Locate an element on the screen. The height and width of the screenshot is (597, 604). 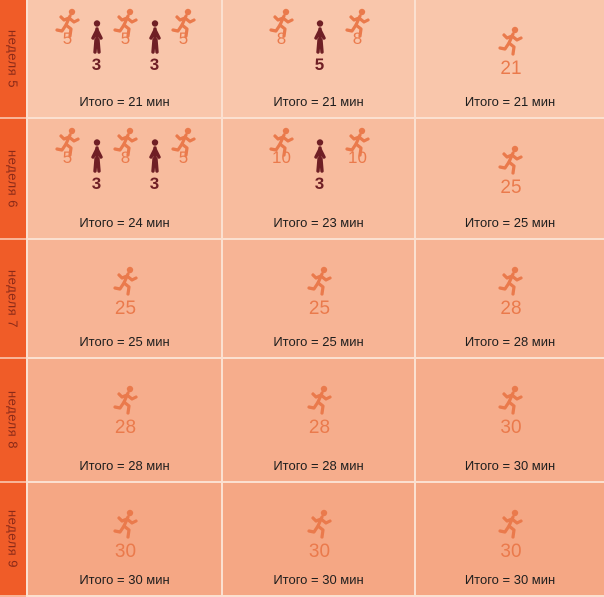
run-minutes: 21 is located at coordinates (511, 68).